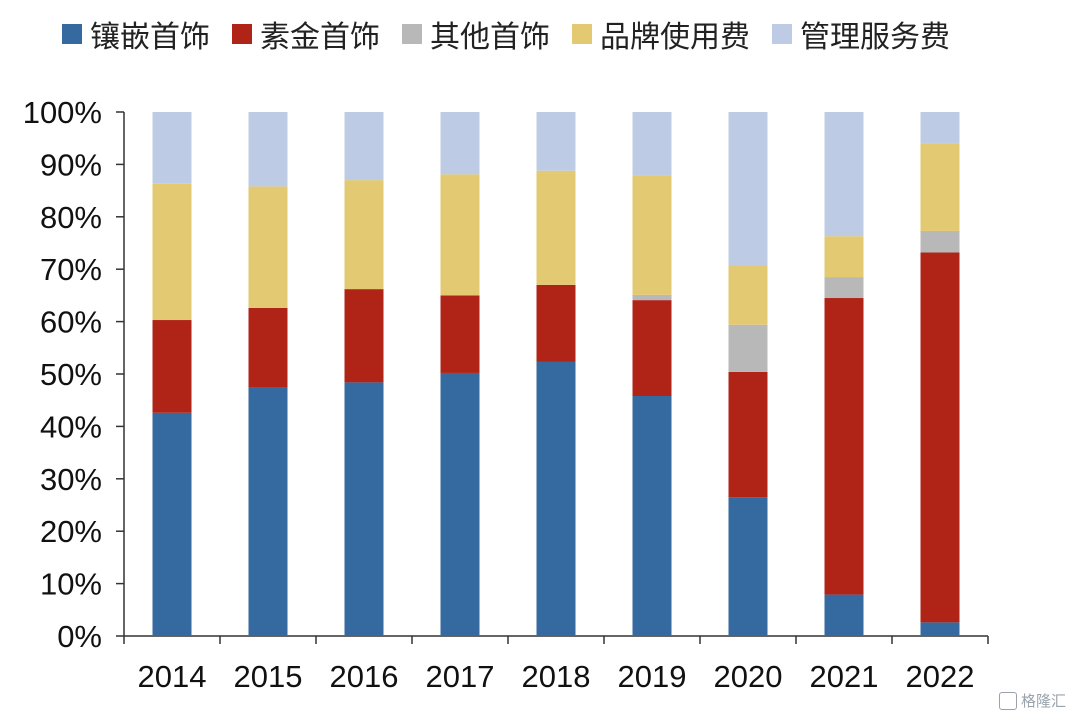  I want to click on legend-label: 管理服务费, so click(875, 37).